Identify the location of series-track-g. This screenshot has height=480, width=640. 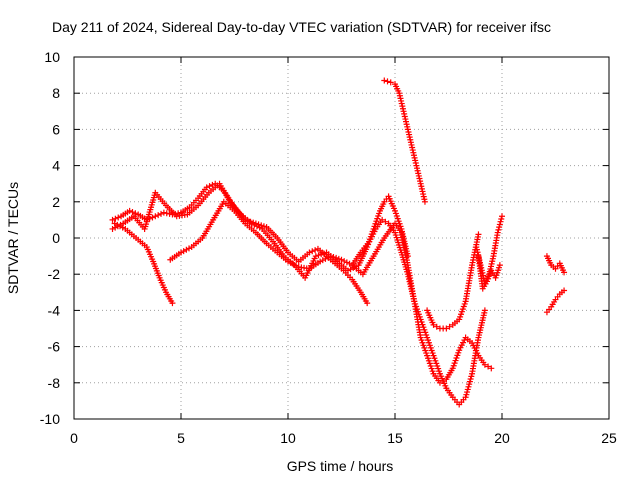
(453, 281).